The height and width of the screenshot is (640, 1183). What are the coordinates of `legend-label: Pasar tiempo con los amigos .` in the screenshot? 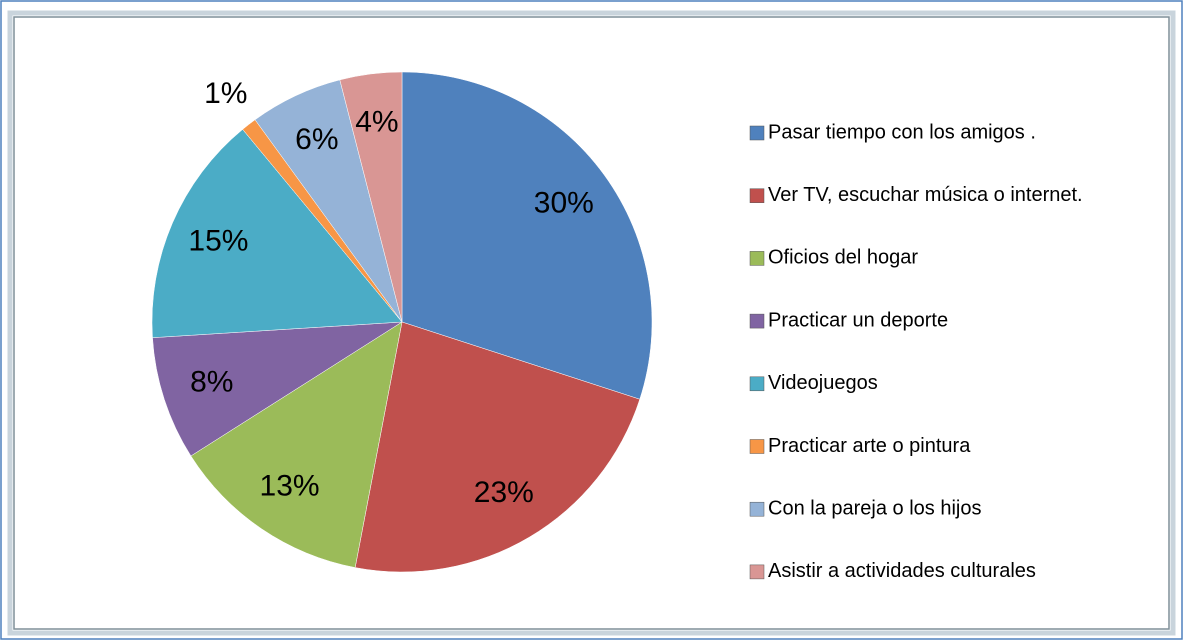 It's located at (902, 132).